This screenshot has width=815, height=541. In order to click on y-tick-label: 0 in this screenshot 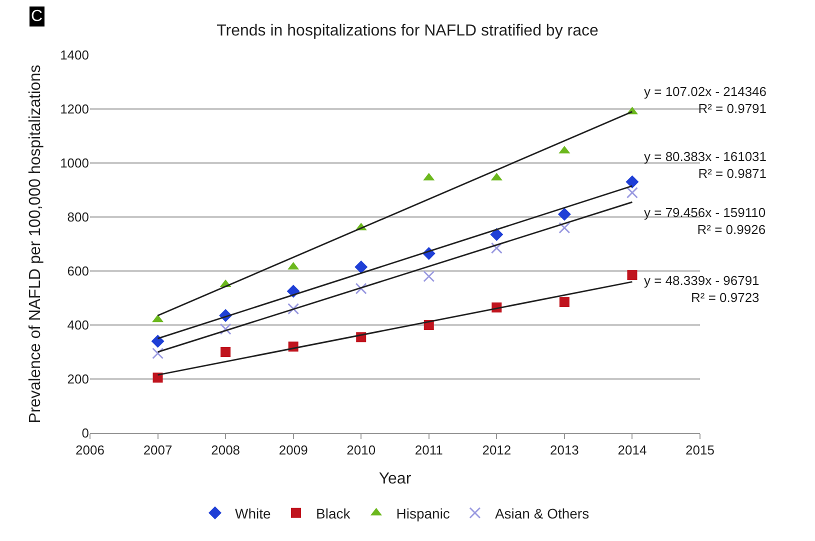, I will do `click(85, 433)`.